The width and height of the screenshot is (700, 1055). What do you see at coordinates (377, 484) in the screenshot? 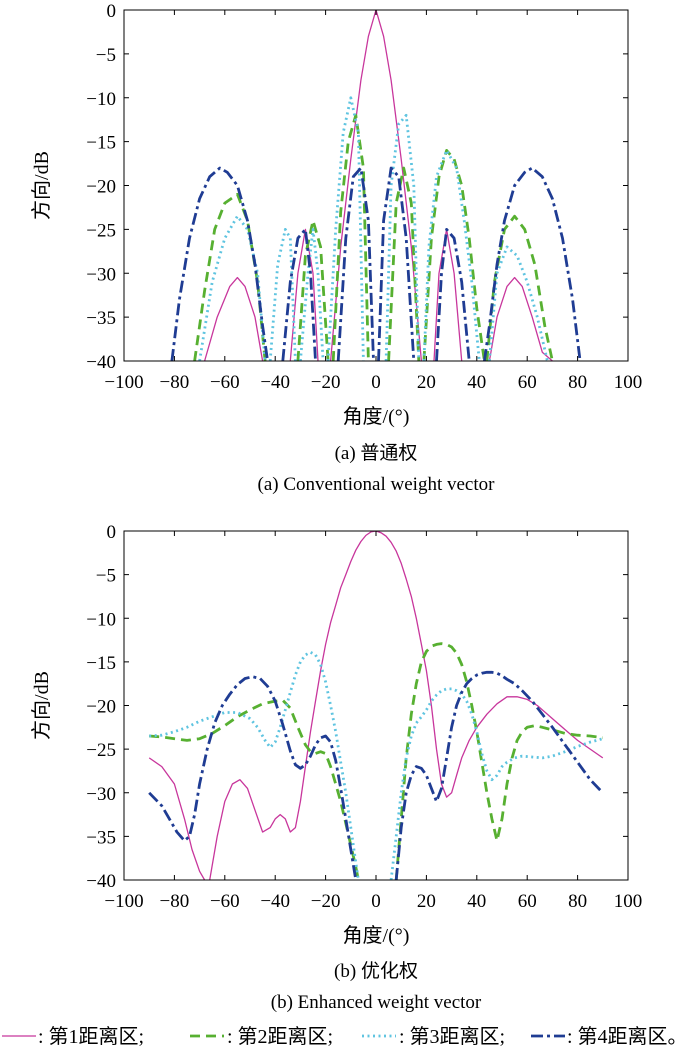
I see `caption-en: (a) Conventional weight vector` at bounding box center [377, 484].